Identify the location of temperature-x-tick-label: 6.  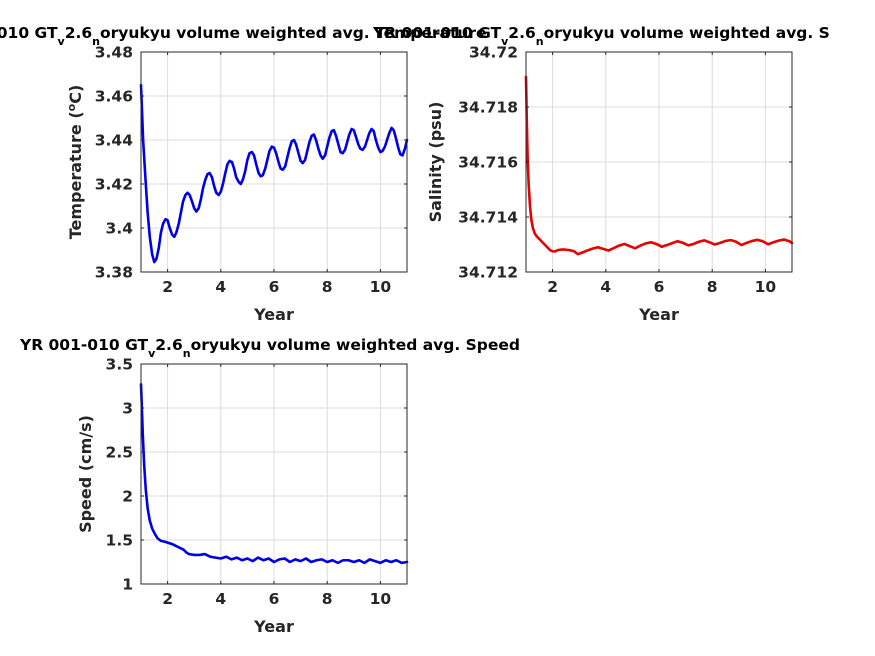
(274, 287).